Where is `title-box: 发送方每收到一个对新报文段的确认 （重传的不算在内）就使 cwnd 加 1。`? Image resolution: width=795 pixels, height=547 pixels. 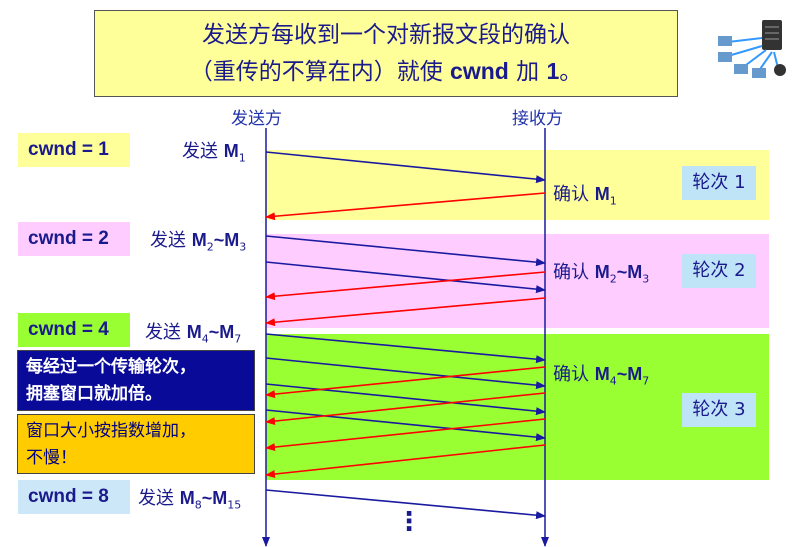
title-box: 发送方每收到一个对新报文段的确认 （重传的不算在内）就使 cwnd 加 1。 is located at coordinates (386, 53).